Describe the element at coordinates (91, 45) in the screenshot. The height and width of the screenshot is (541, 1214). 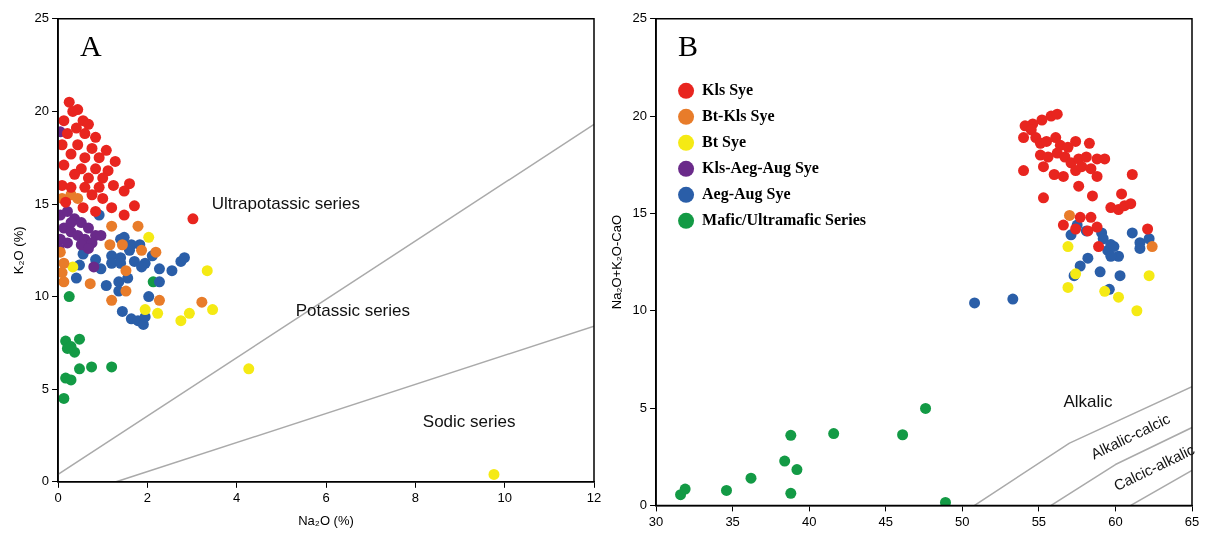
I see `annotation: A` at that location.